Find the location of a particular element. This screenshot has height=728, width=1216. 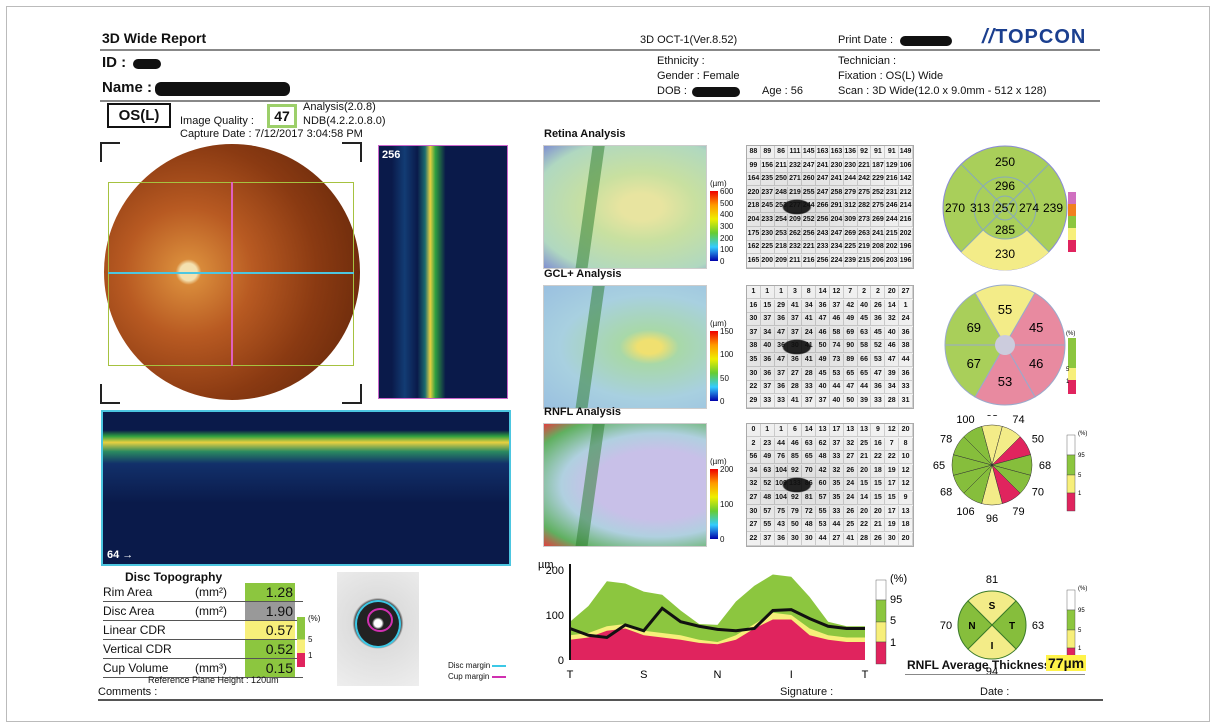

scale-label: 150 is located at coordinates (727, 331).